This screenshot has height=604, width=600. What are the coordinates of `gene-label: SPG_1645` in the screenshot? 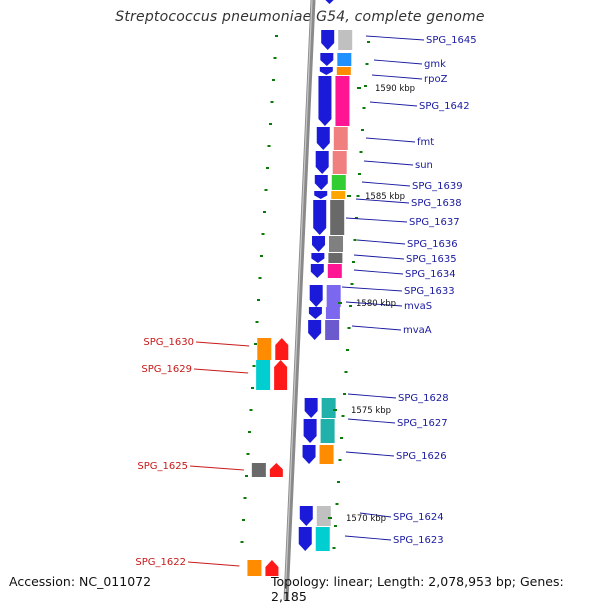 It's located at (451, 40).